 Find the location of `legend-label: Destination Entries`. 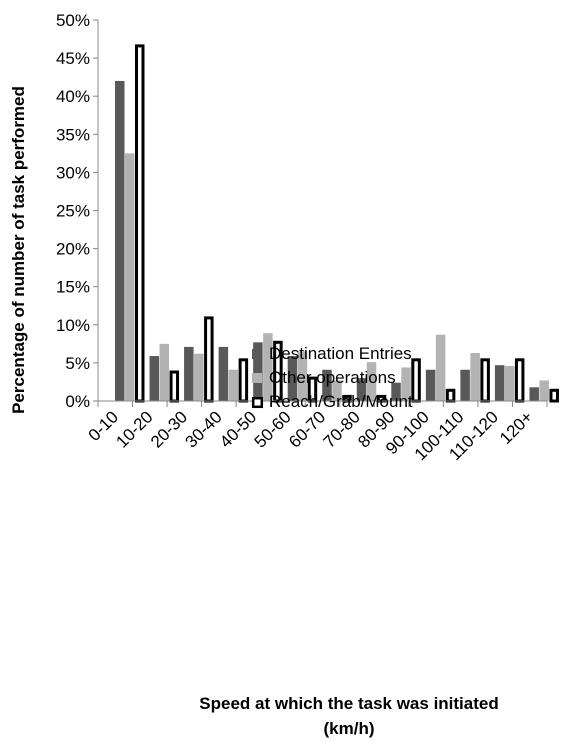

legend-label: Destination Entries is located at coordinates (340, 353).